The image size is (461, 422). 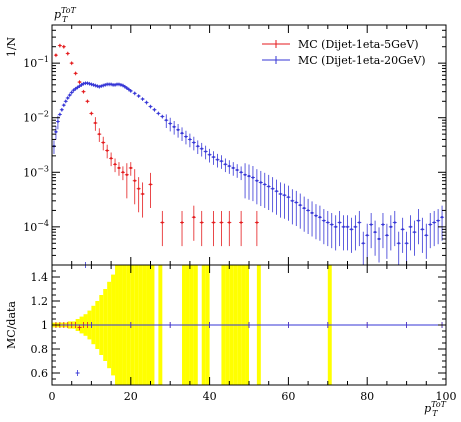 What do you see at coordinates (362, 60) in the screenshot?
I see `legend-label: MC (Dijet-1eta-20GeV)` at bounding box center [362, 60].